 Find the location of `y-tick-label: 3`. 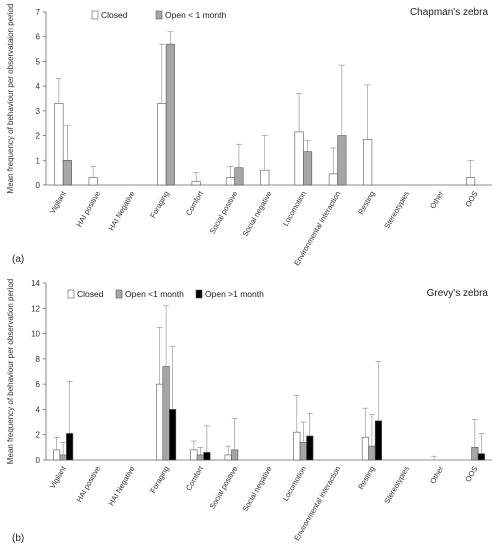

y-tick-label: 3 is located at coordinates (38, 111).